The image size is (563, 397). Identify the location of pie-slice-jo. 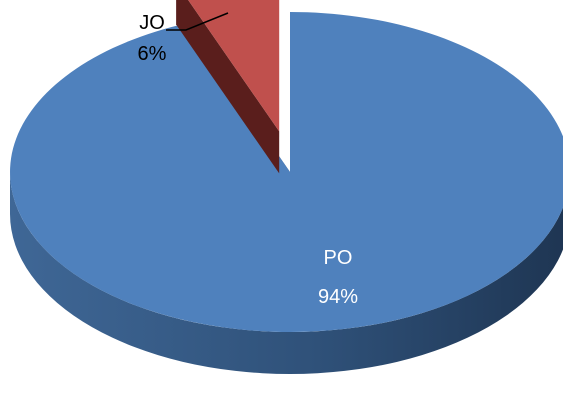
(228, 87).